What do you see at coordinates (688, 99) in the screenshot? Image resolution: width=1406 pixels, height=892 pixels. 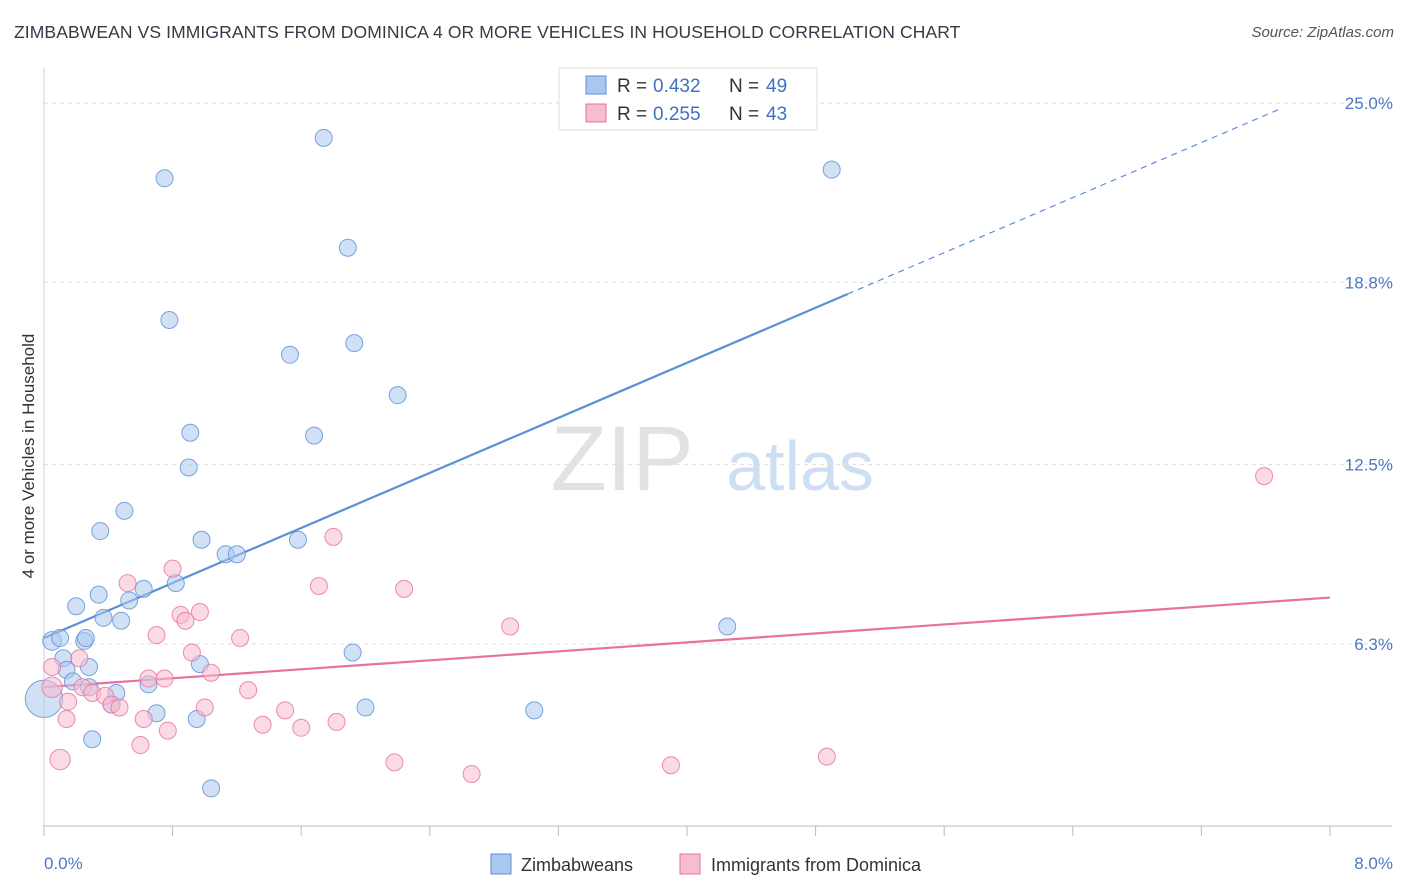 I see `correlation-legend: R = 0.432 N = 49 R = 0.255 N = 43` at bounding box center [688, 99].